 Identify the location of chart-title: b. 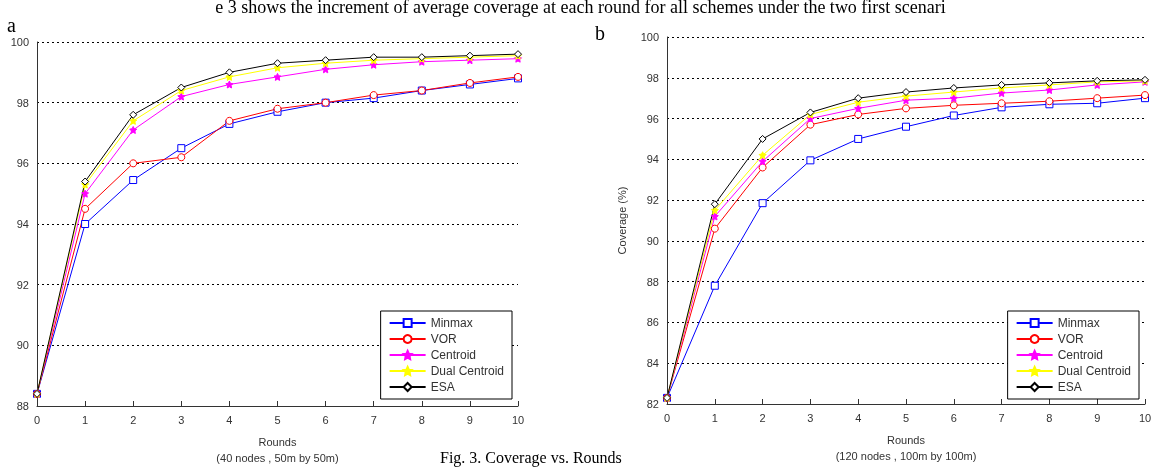
(600, 33).